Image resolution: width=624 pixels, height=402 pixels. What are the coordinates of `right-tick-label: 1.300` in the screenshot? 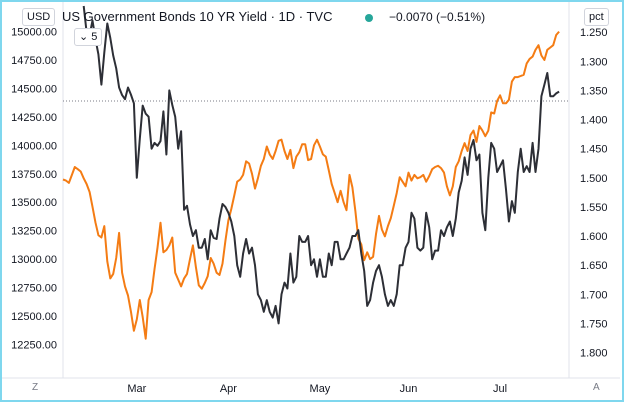 It's located at (594, 62).